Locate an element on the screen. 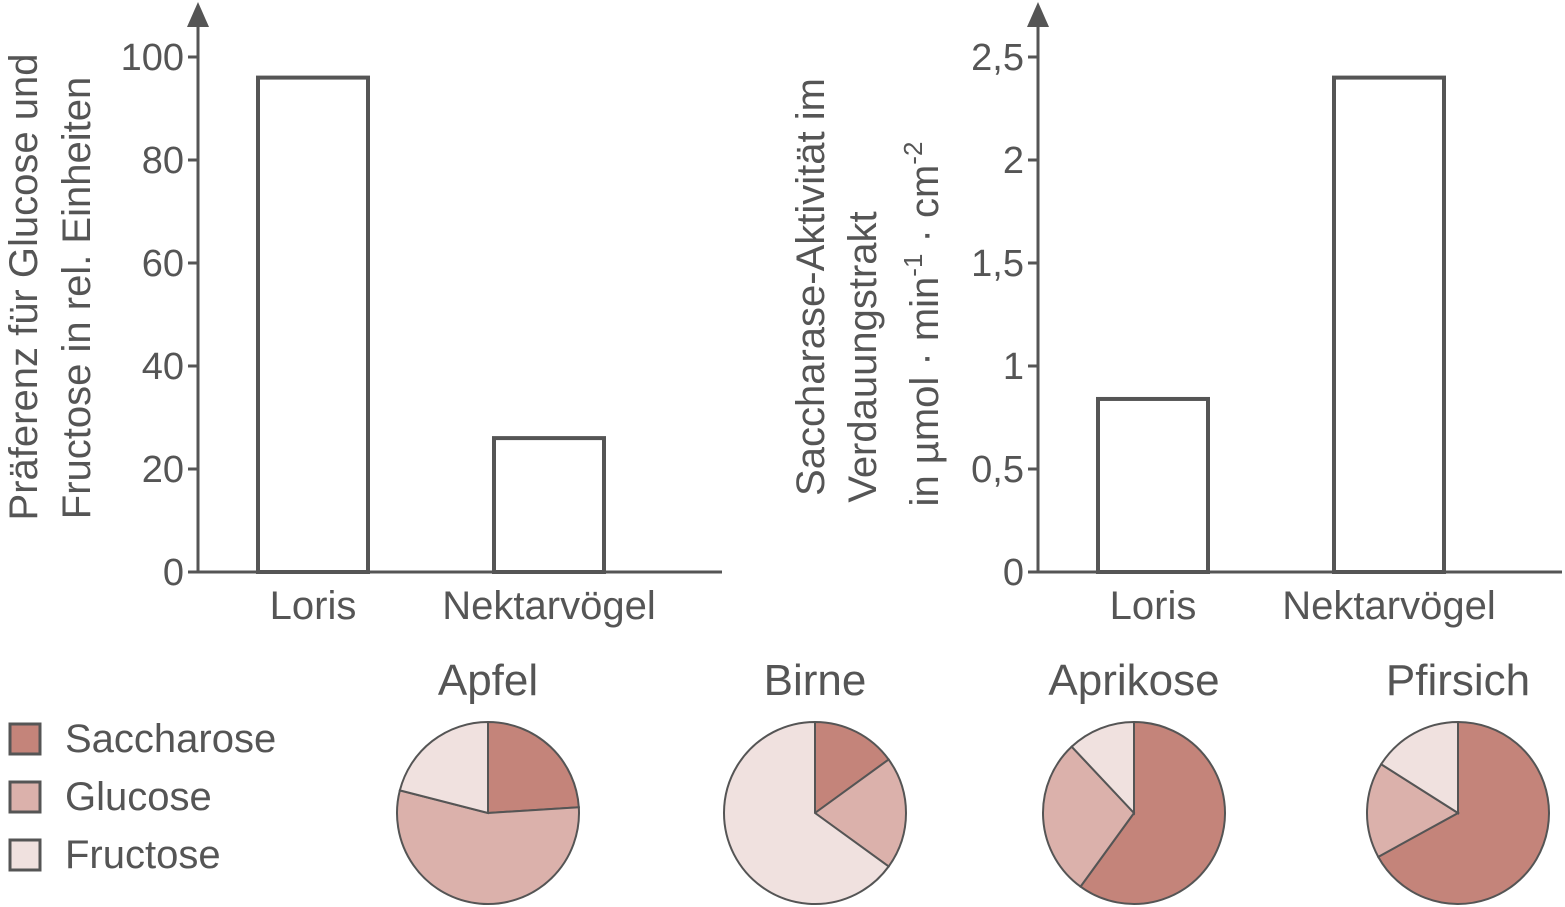 The width and height of the screenshot is (1565, 907). pie-aprikose: Aprikose is located at coordinates (1134, 780).